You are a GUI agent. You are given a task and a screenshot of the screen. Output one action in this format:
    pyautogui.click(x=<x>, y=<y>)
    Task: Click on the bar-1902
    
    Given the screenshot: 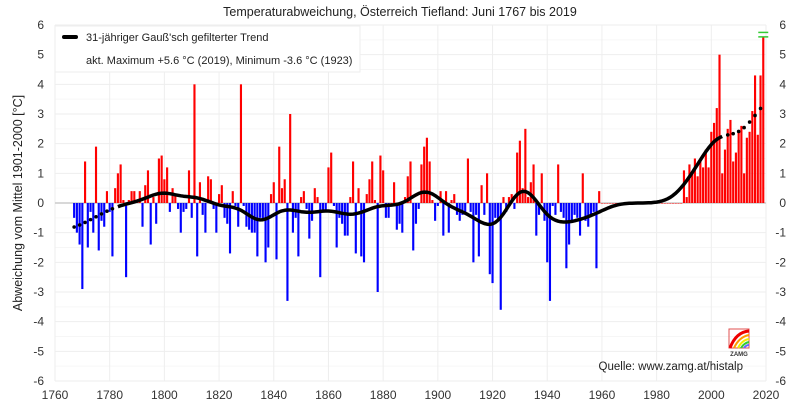 What is the action you would take?
    pyautogui.click(x=443, y=219)
    